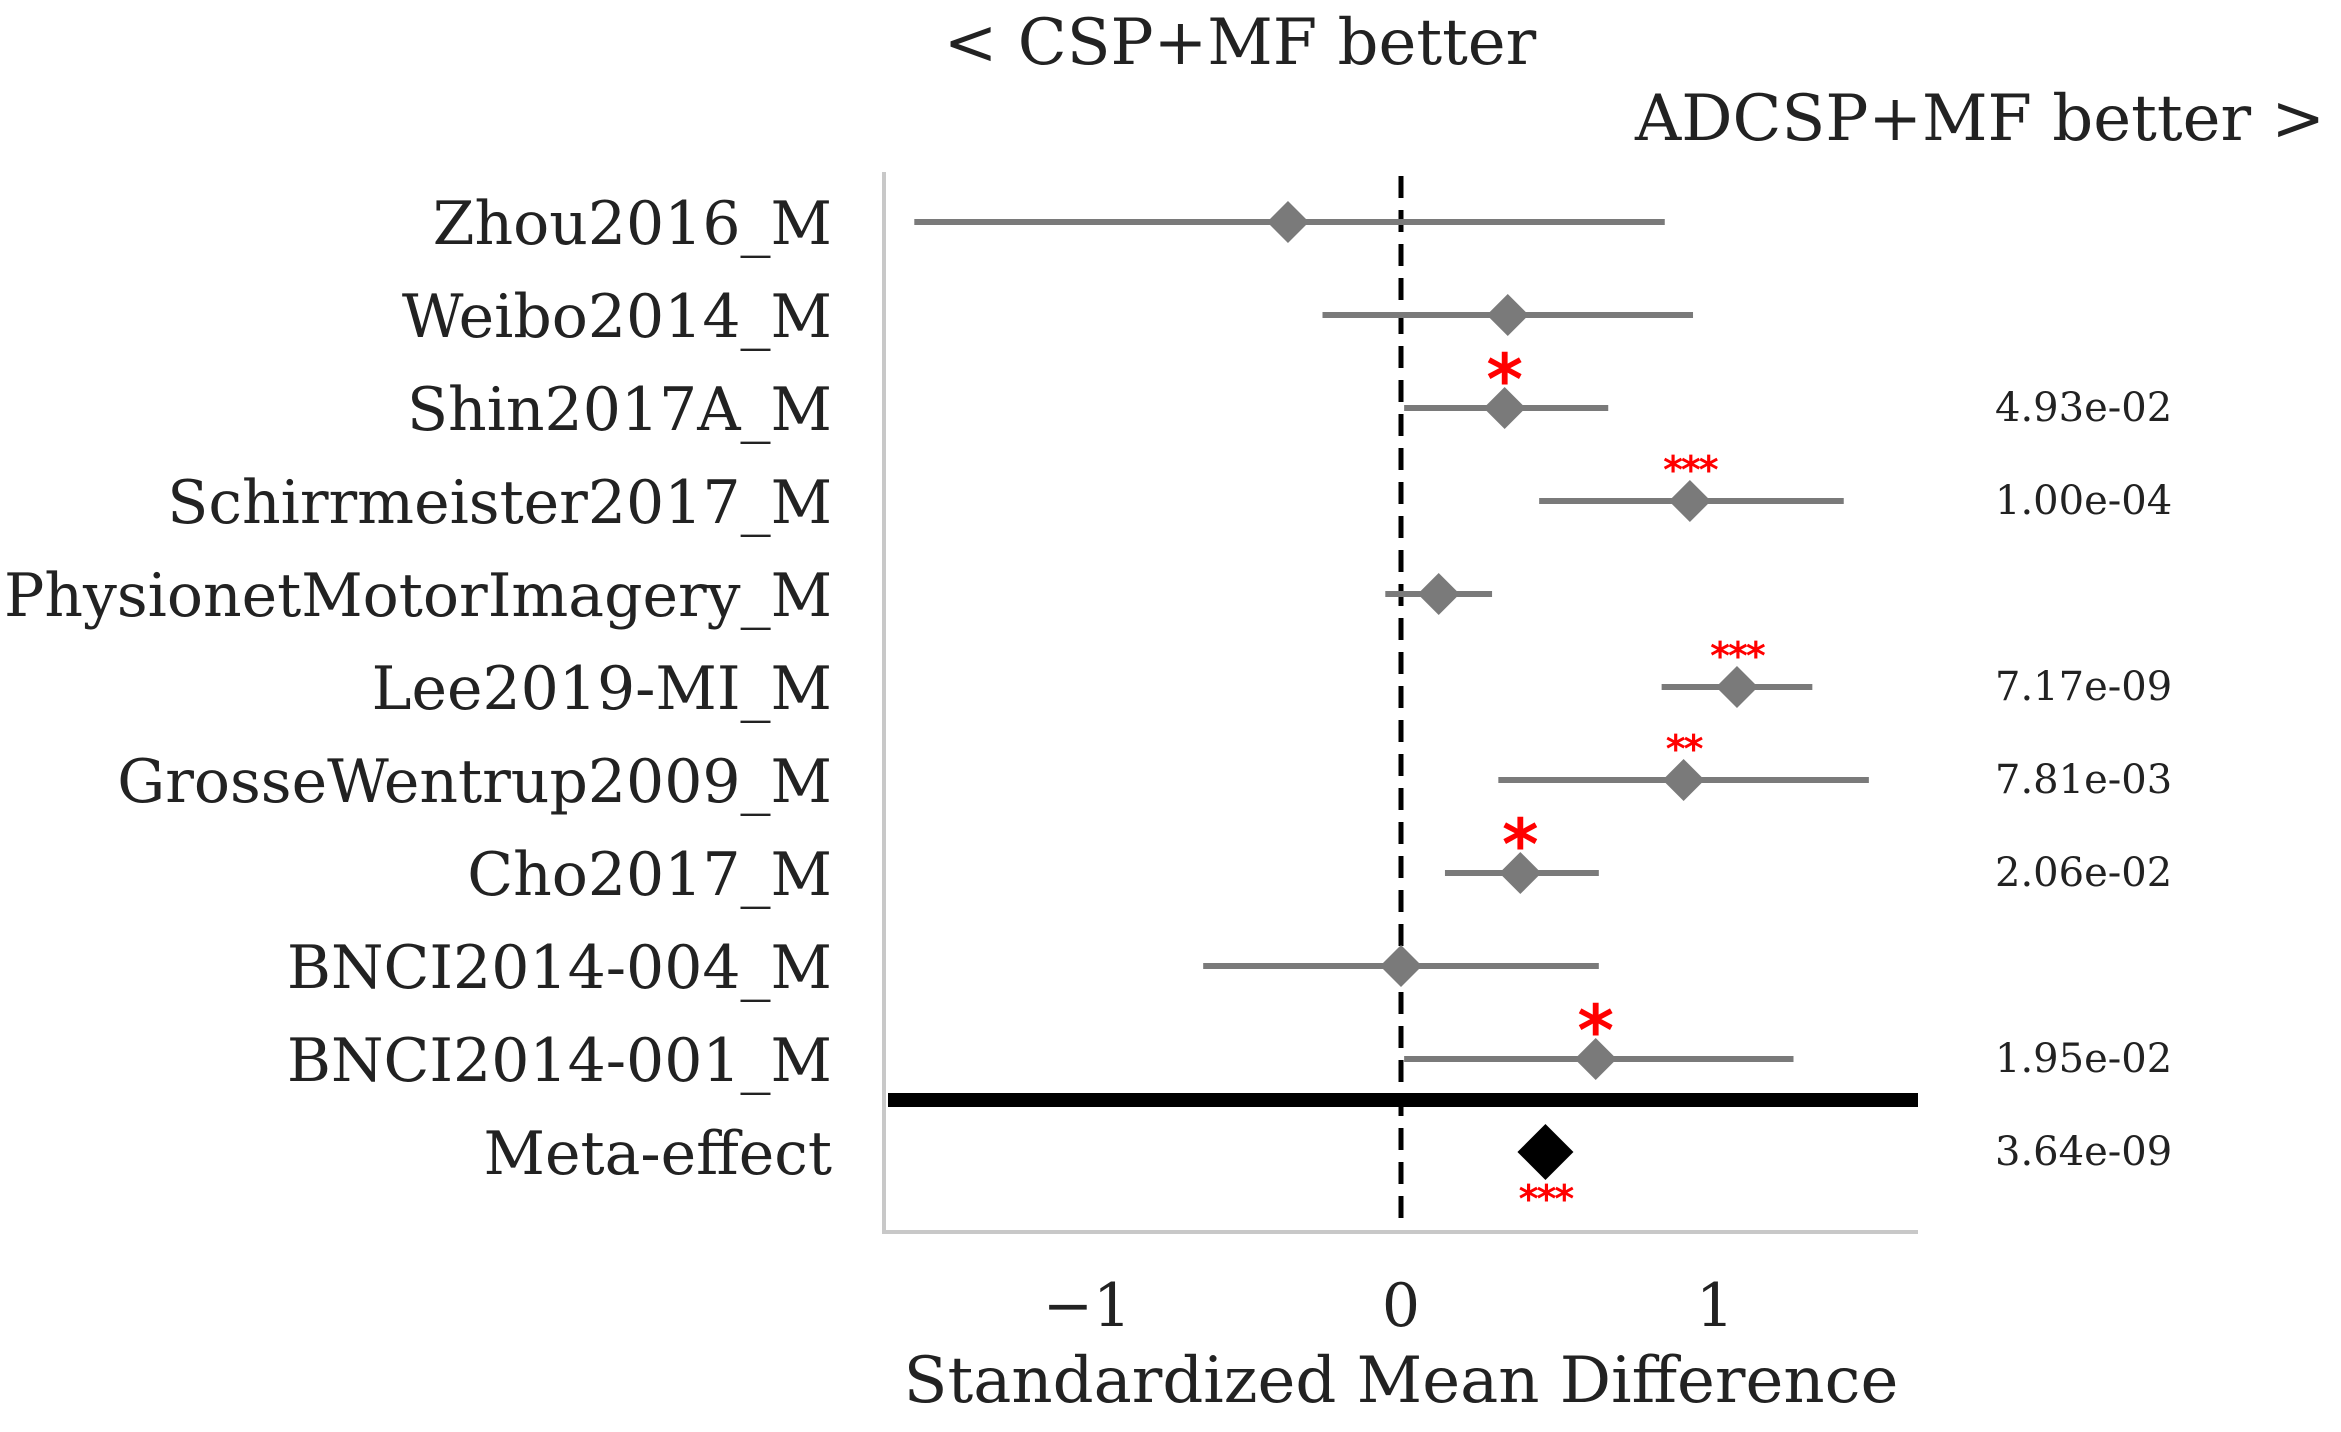  What do you see at coordinates (1289, 392) in the screenshot?
I see `study-row: Shin2017A_M * 4.93e-02` at bounding box center [1289, 392].